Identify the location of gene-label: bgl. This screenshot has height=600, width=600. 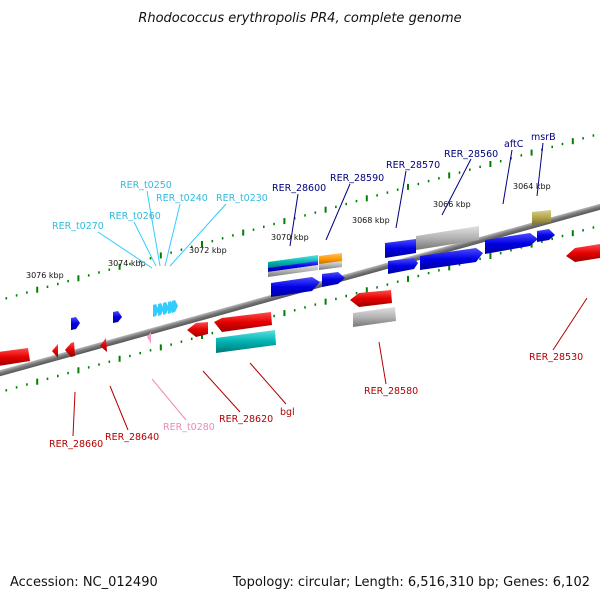
(287, 412).